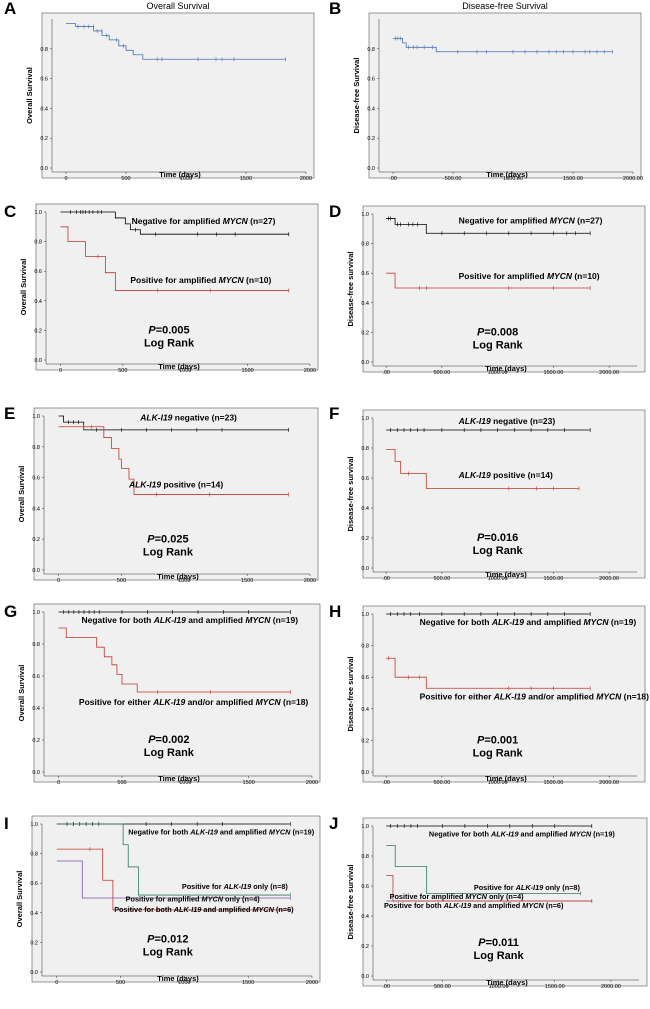  I want to click on panel-letter: C, so click(10, 211).